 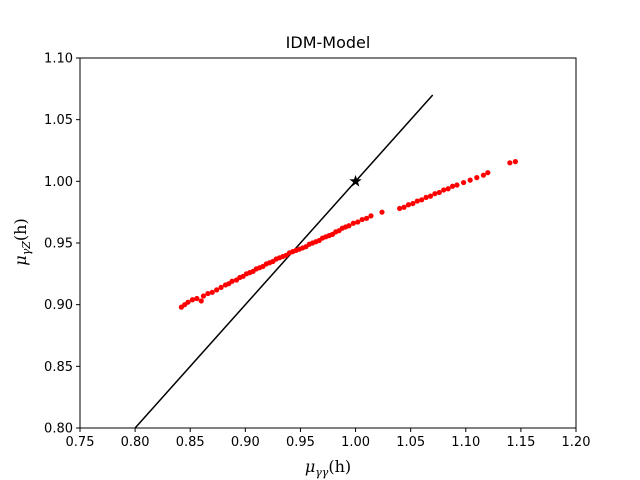 I want to click on y-tick-label: 1.05, so click(x=58, y=120).